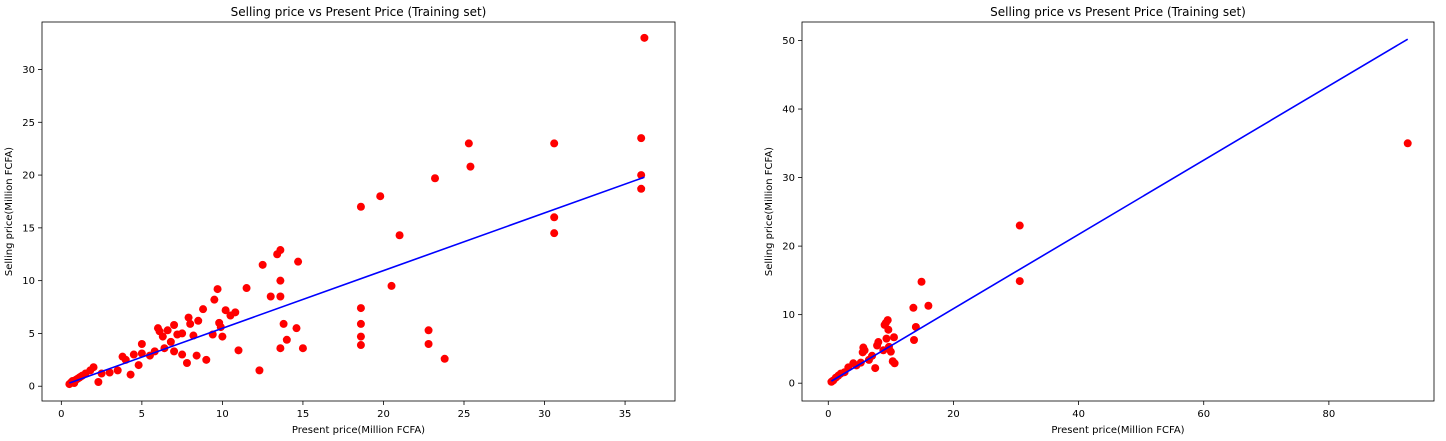 The width and height of the screenshot is (1446, 441). What do you see at coordinates (383, 414) in the screenshot?
I see `x-tick-label: 20` at bounding box center [383, 414].